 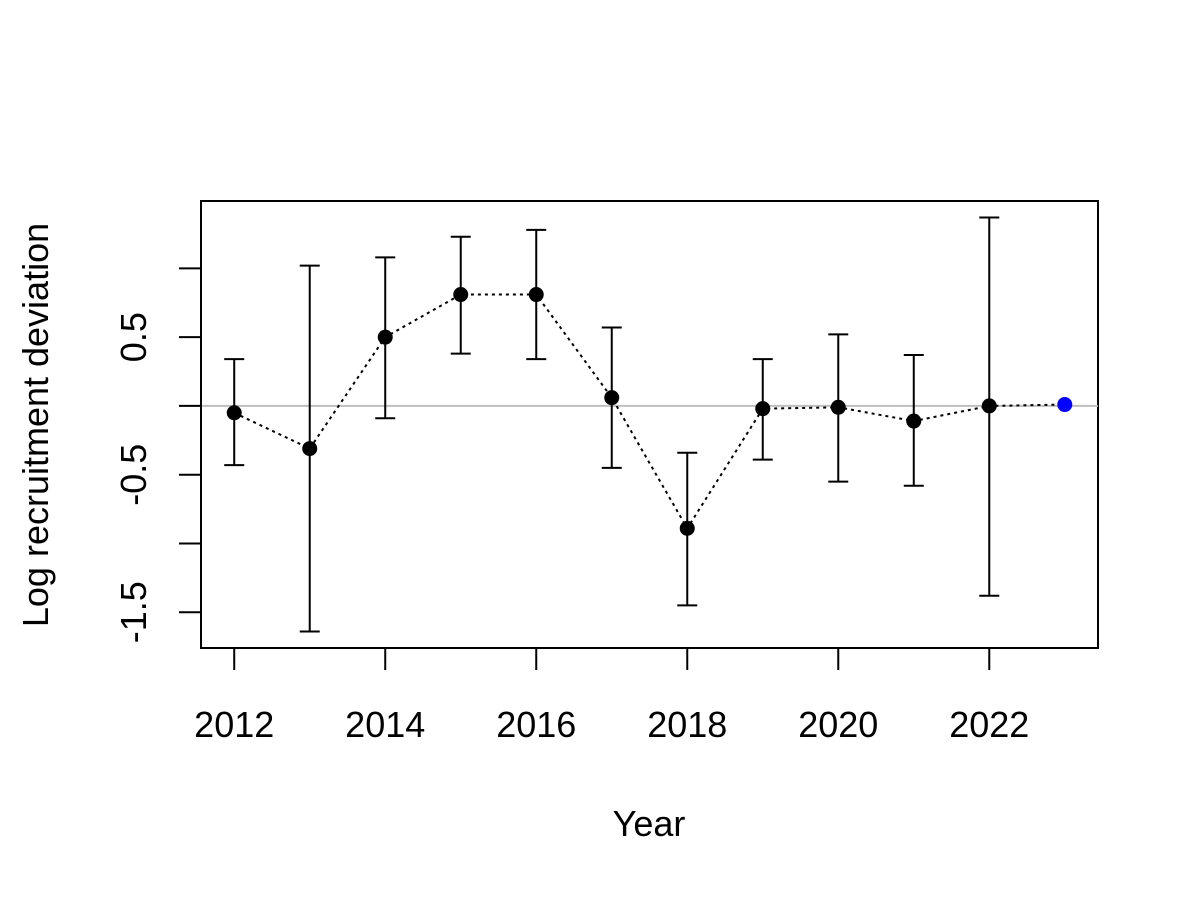 What do you see at coordinates (157, 455) in the screenshot?
I see `y-axis: -1.5 -0.5 0.5` at bounding box center [157, 455].